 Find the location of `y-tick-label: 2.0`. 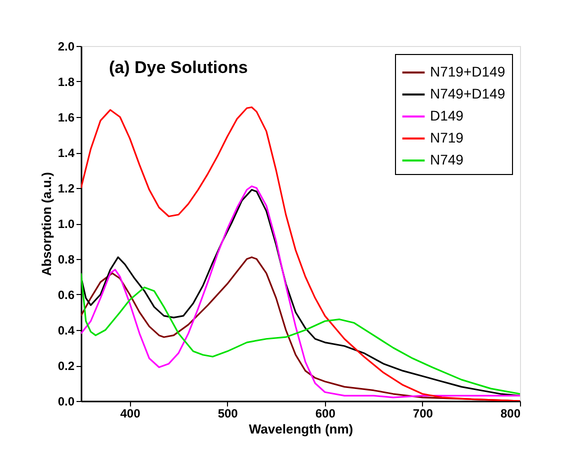

y-tick-label: 2.0 is located at coordinates (66, 47).